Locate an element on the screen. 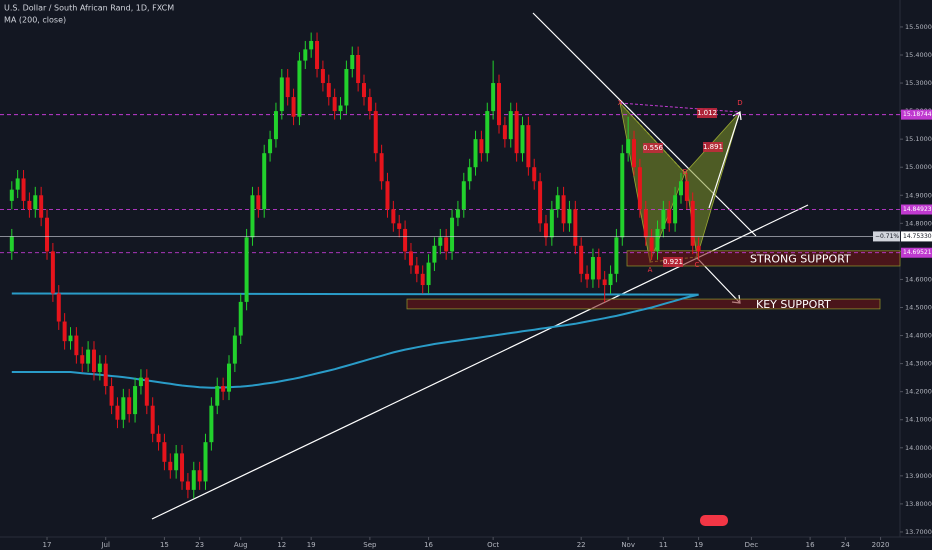  y-tick-label: 13.90000 is located at coordinates (918, 476).